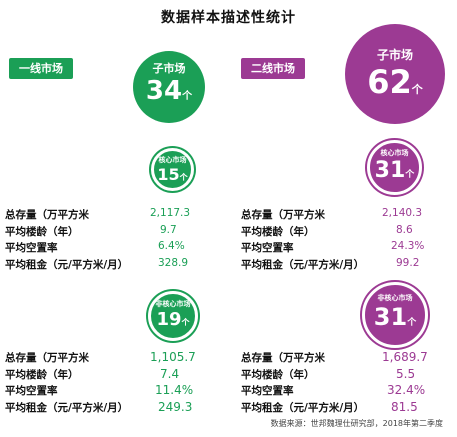 This screenshot has height=437, width=457. What do you see at coordinates (117, 391) in the screenshot?
I see `stat-row: 平均空置率 11.4%` at bounding box center [117, 391].